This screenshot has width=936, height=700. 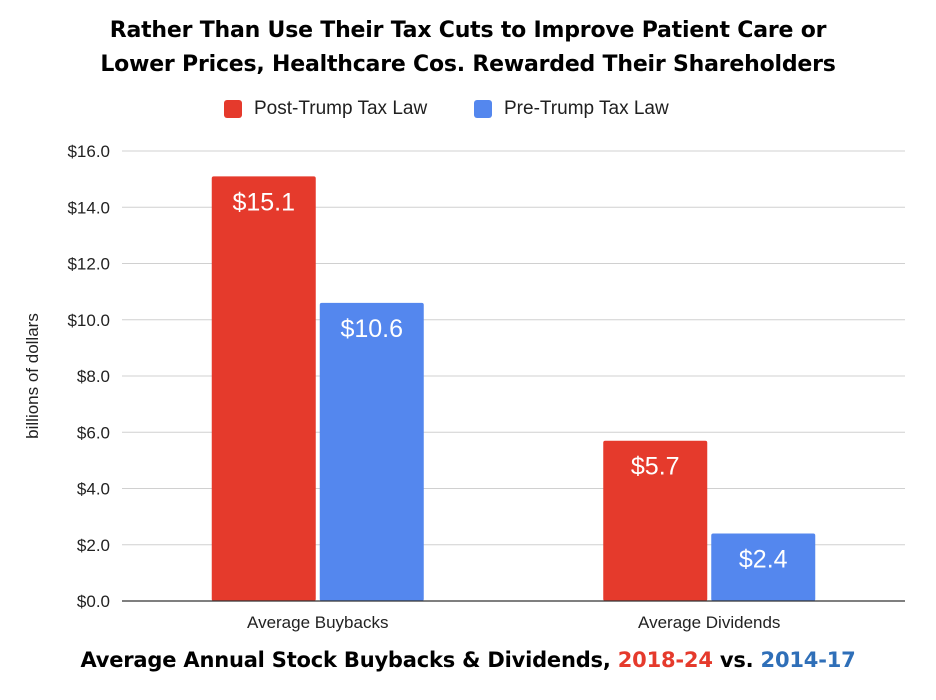 What do you see at coordinates (468, 111) in the screenshot?
I see `legend: Post-Trump Tax Law Pre-Trump Tax Law` at bounding box center [468, 111].